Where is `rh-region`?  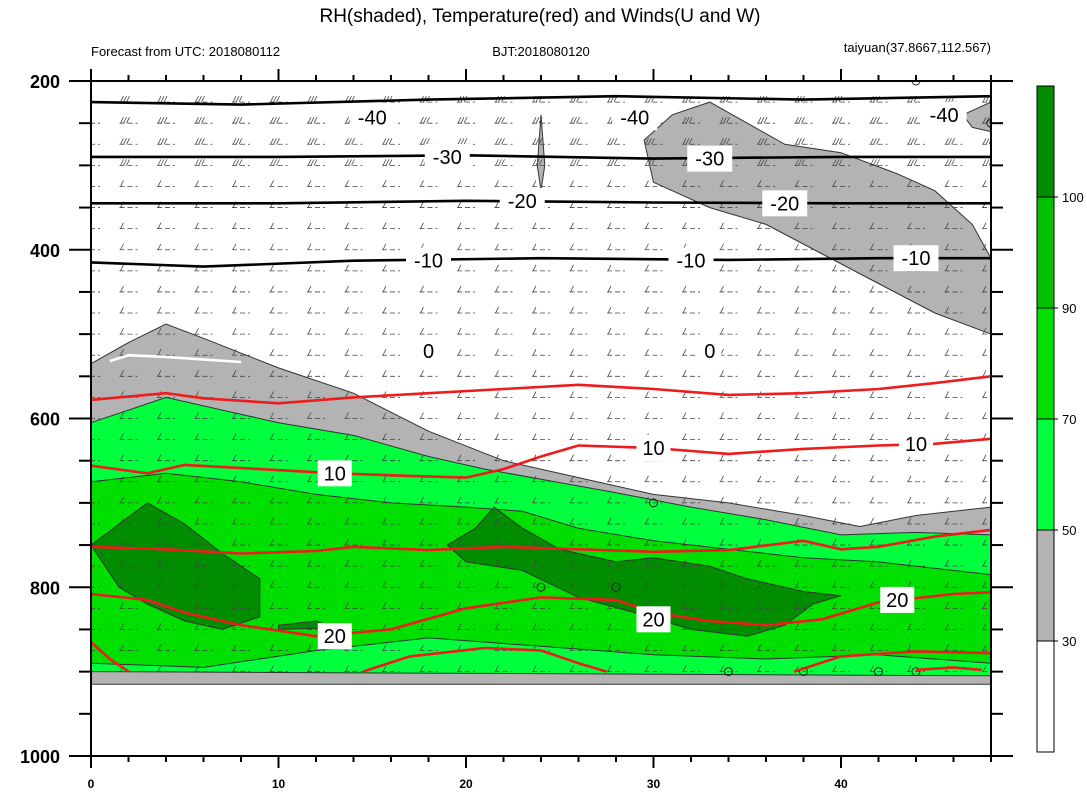
rh-region is located at coordinates (817, 218).